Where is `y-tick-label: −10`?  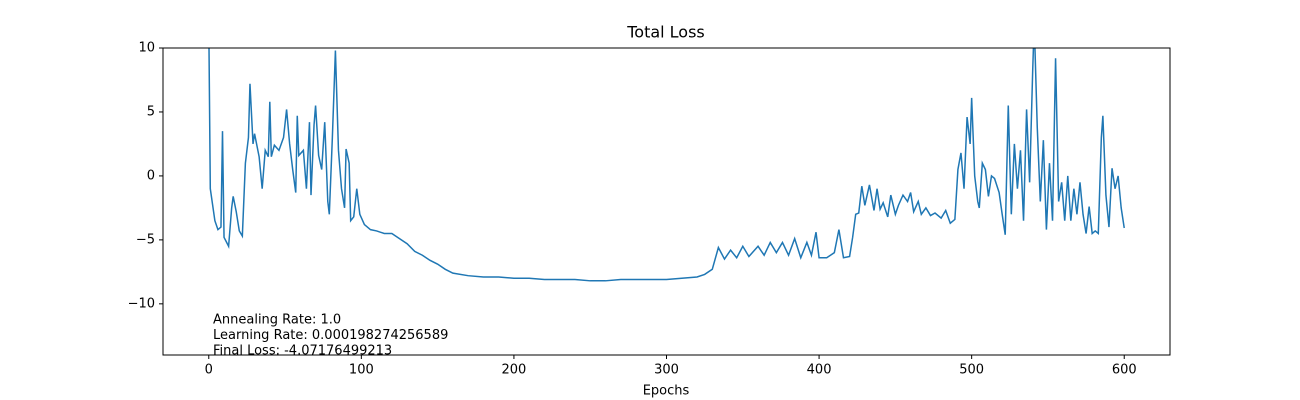 y-tick-label: −10 is located at coordinates (141, 303).